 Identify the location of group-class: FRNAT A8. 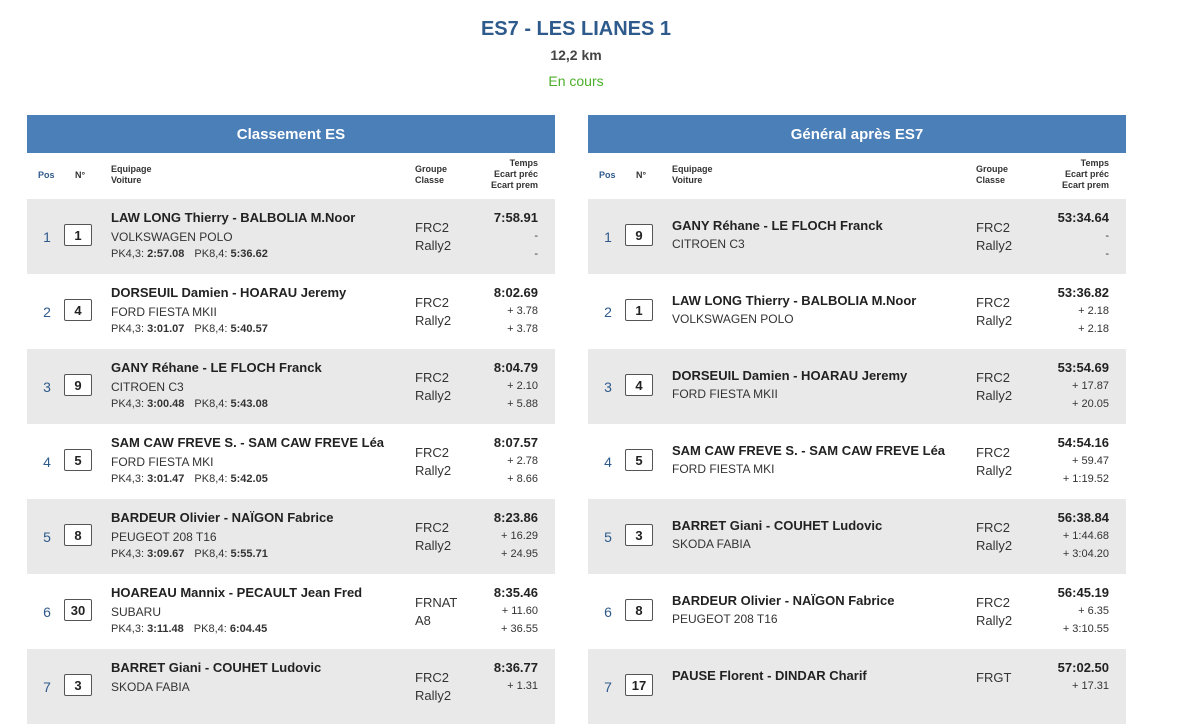
(436, 612).